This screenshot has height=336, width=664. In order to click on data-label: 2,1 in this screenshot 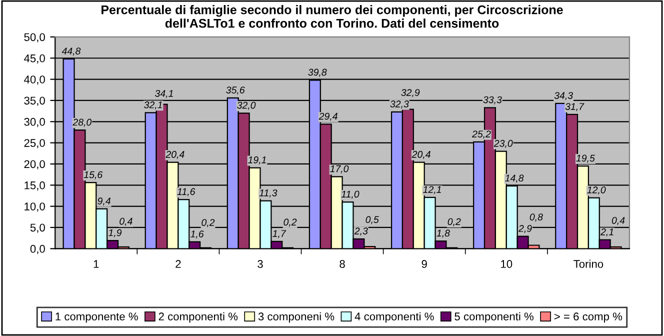, I will do `click(607, 232)`.